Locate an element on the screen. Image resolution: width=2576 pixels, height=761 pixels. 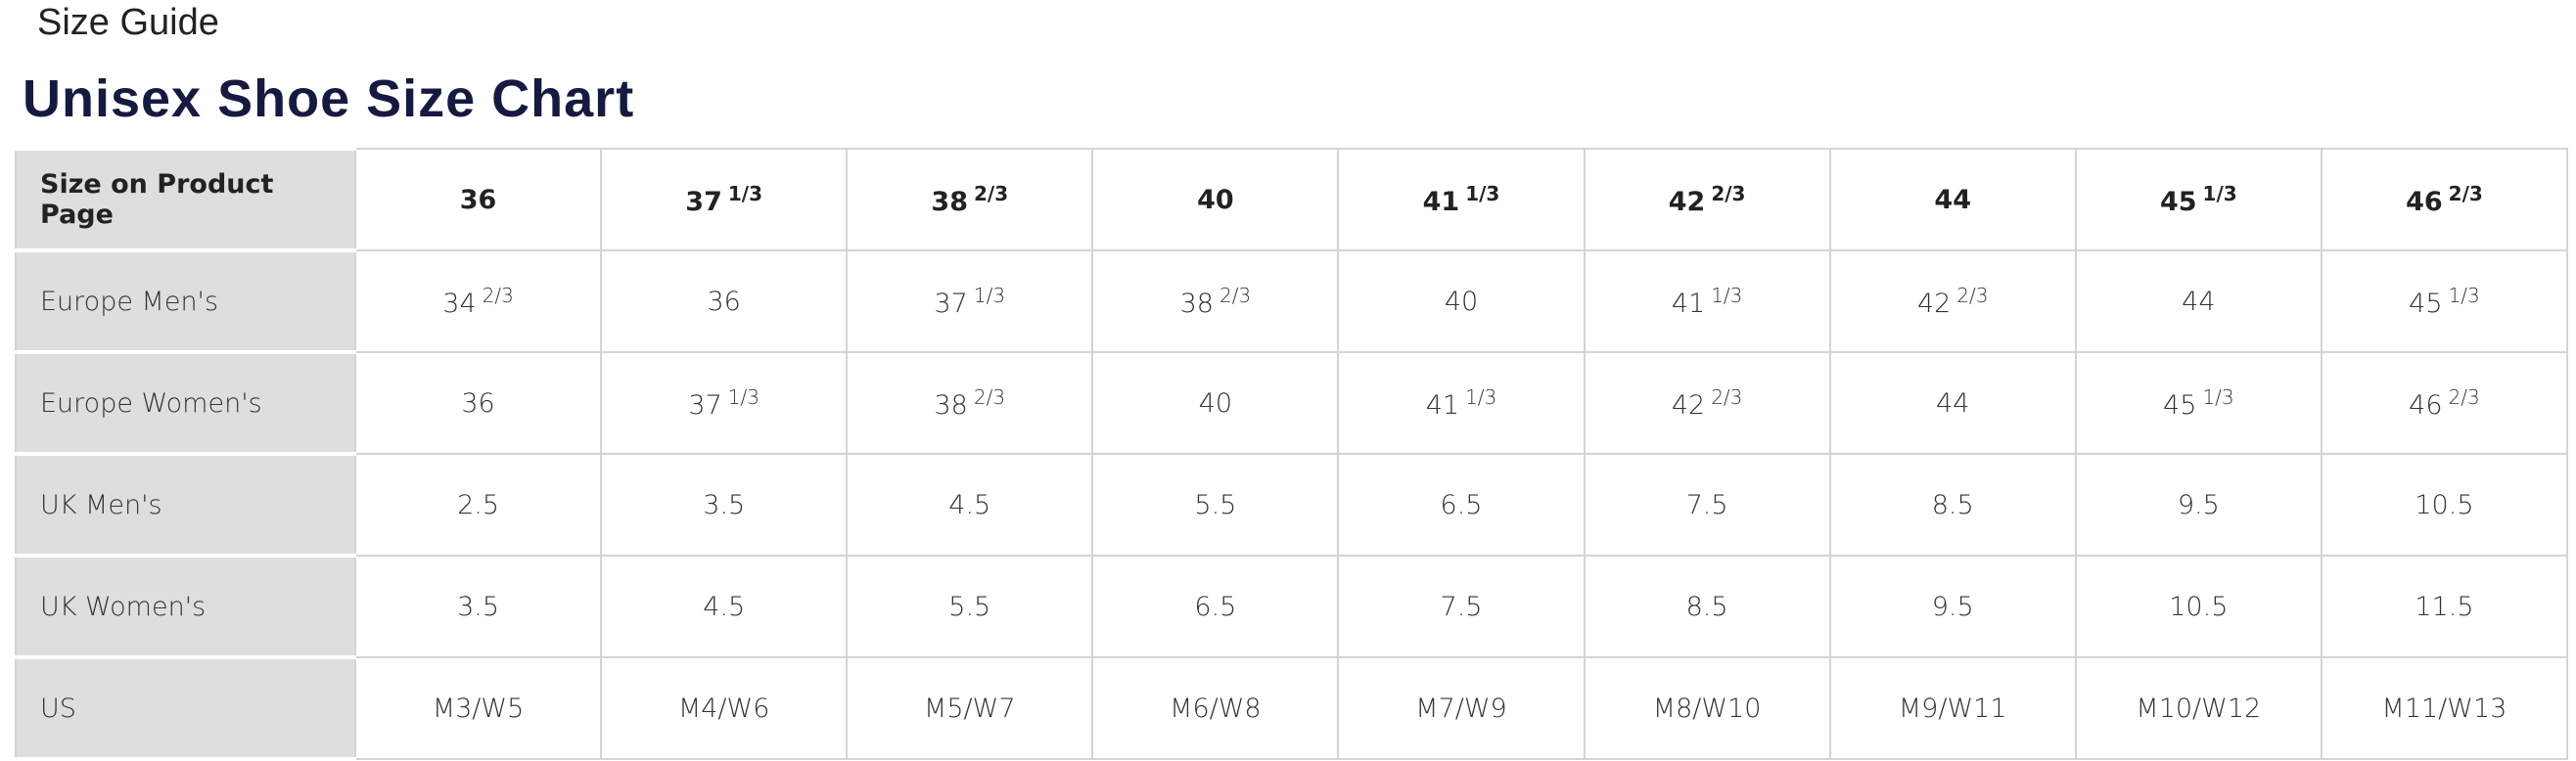
size-cell: M4/W6 is located at coordinates (725, 708).